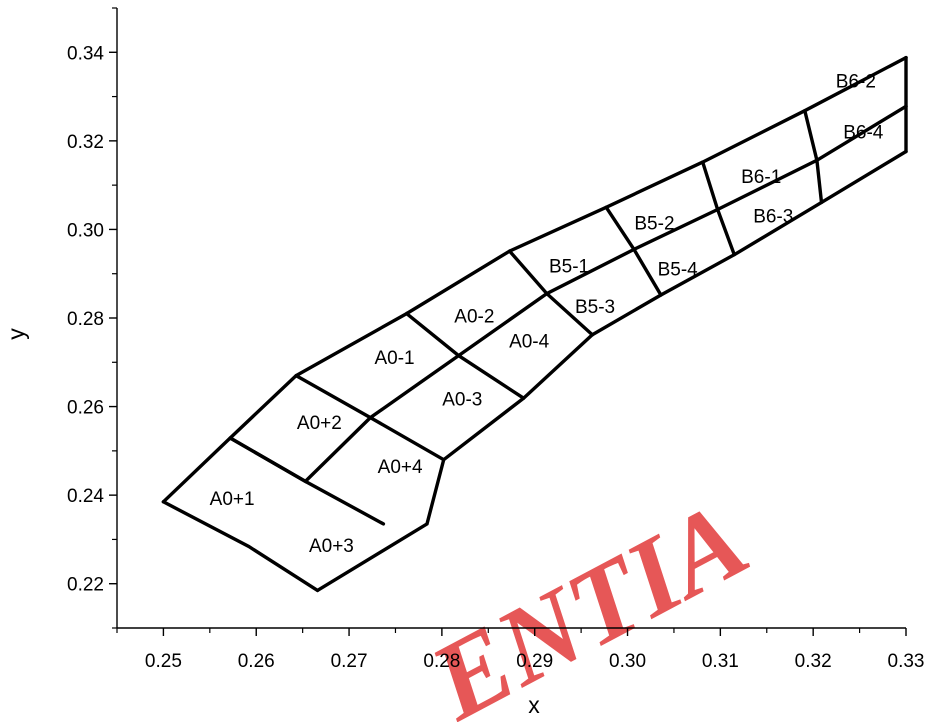 This screenshot has height=722, width=945. What do you see at coordinates (85, 142) in the screenshot?
I see `y-tick-label: 0.32` at bounding box center [85, 142].